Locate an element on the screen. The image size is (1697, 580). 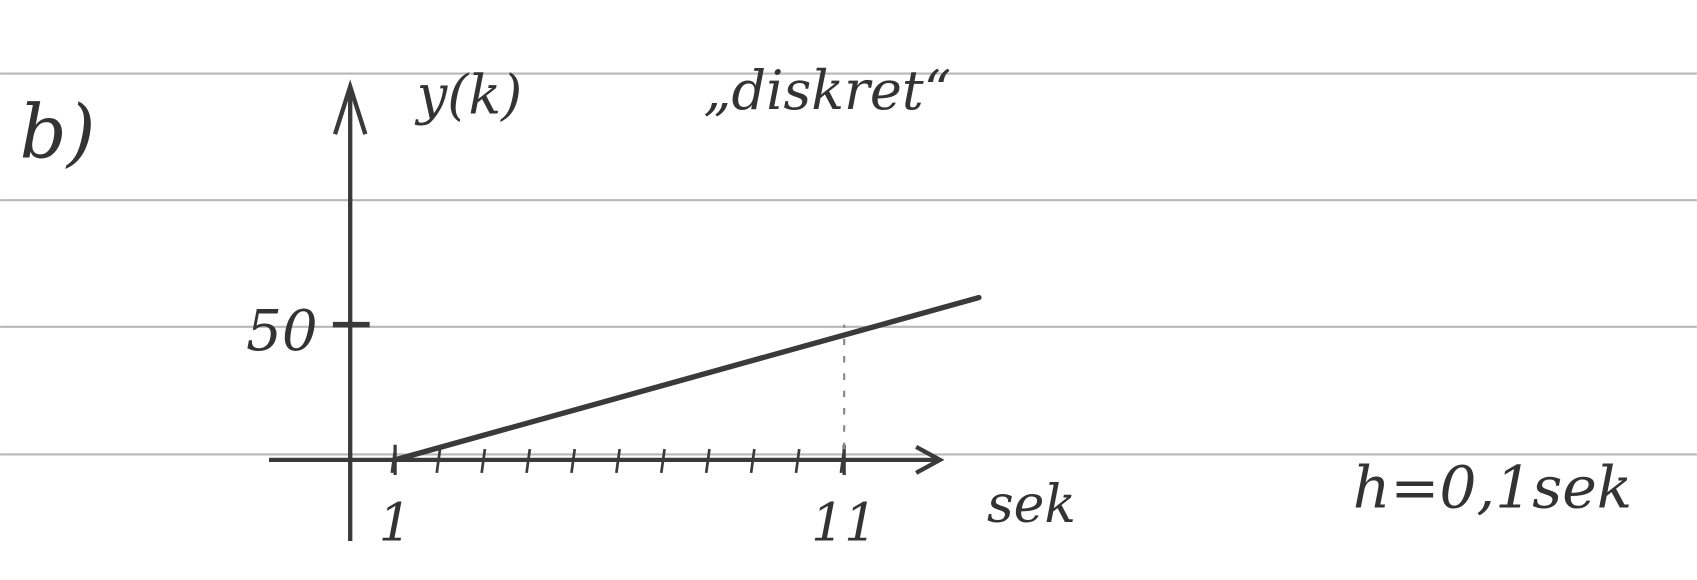
y-axis-label: y(k) is located at coordinates (469, 95).